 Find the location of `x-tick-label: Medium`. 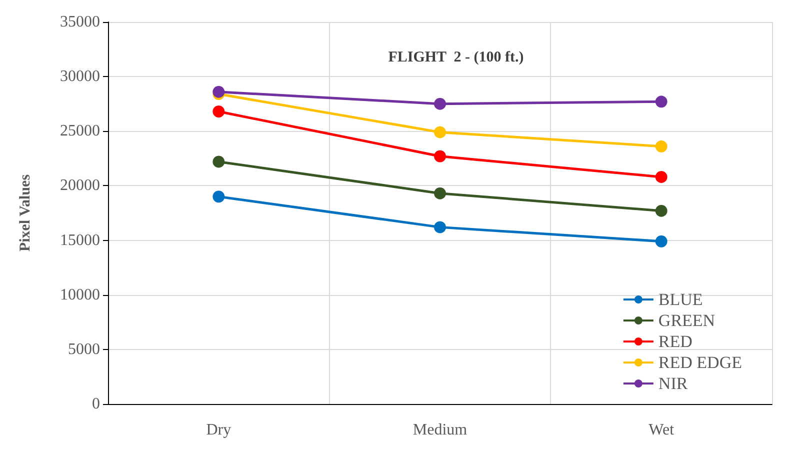

x-tick-label: Medium is located at coordinates (440, 430).